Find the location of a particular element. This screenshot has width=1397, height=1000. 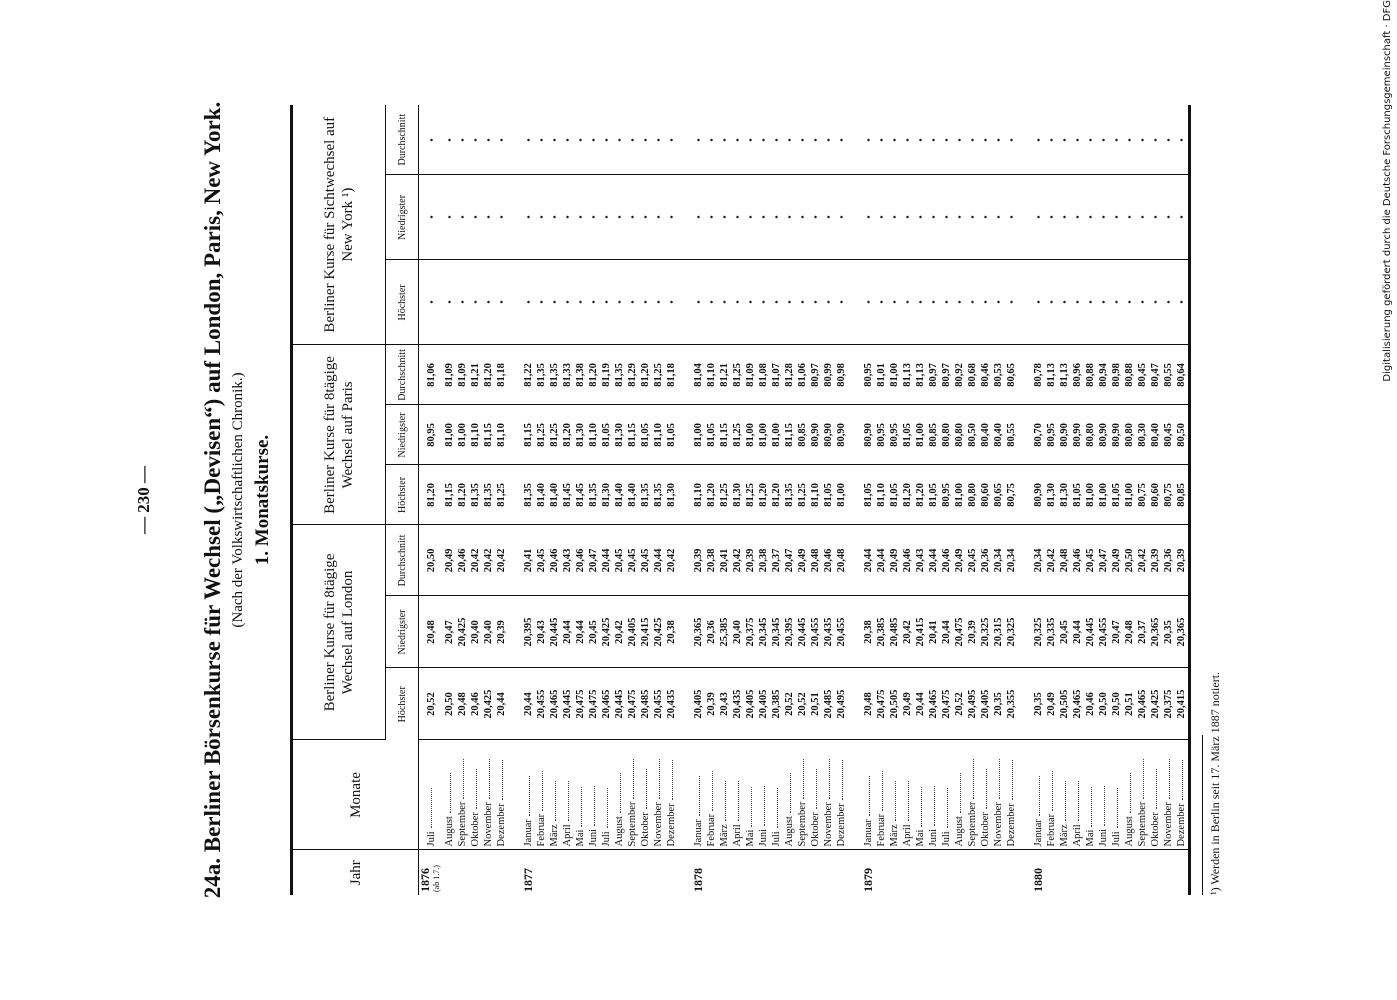

table-row: April 20,465 20,44 20,46 81,05 80,90 80,96 is located at coordinates (1077, 499).